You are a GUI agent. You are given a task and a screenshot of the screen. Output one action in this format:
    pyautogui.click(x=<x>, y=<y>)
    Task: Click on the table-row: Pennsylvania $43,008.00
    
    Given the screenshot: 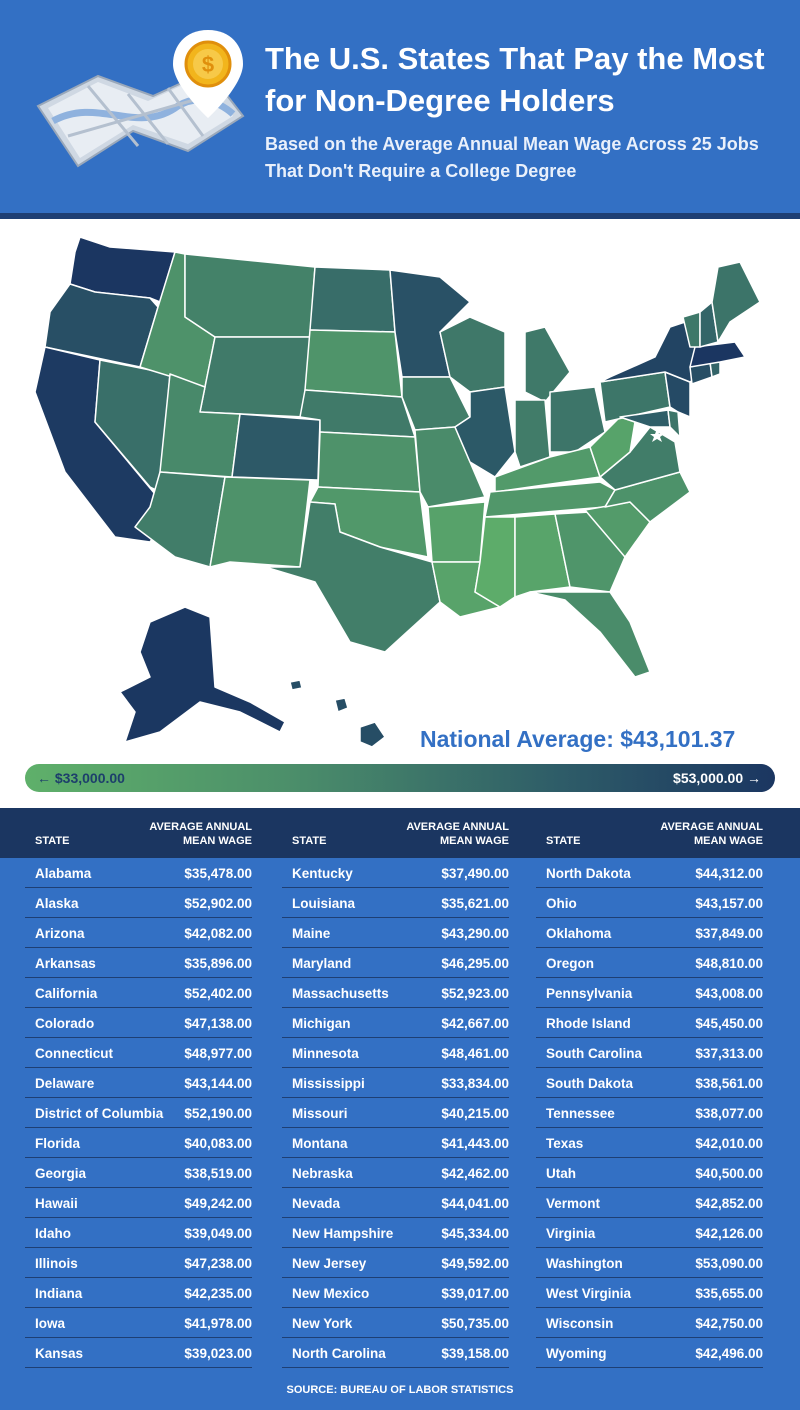 What is the action you would take?
    pyautogui.click(x=649, y=993)
    